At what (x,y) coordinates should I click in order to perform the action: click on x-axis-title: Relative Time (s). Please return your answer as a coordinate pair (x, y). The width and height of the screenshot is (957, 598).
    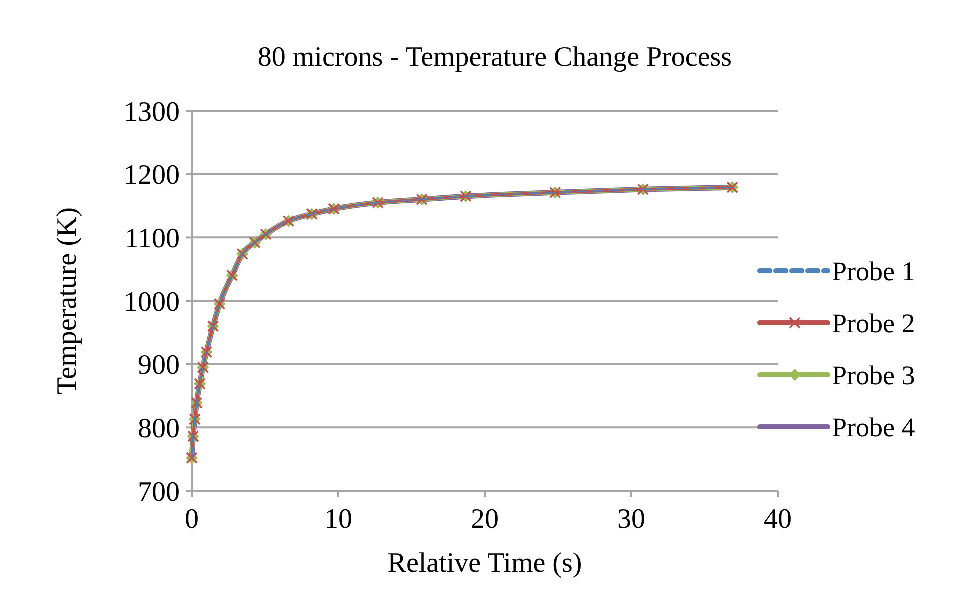
    Looking at the image, I should click on (485, 563).